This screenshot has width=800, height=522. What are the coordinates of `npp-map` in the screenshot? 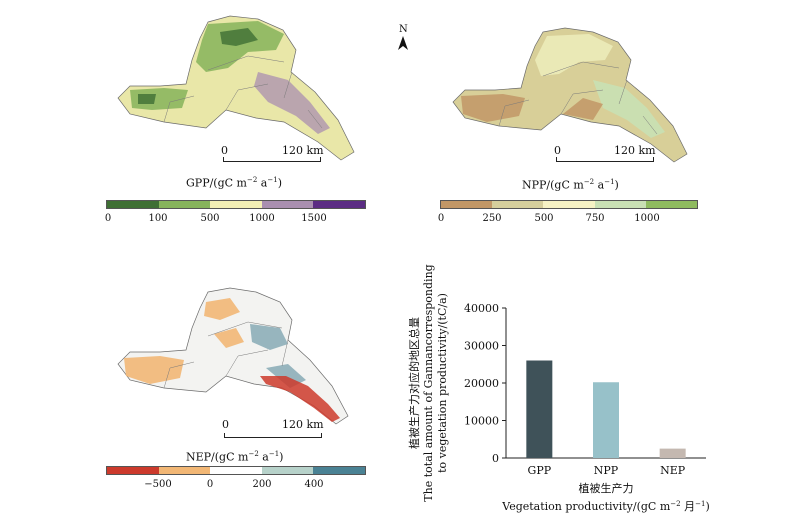 It's located at (570, 95).